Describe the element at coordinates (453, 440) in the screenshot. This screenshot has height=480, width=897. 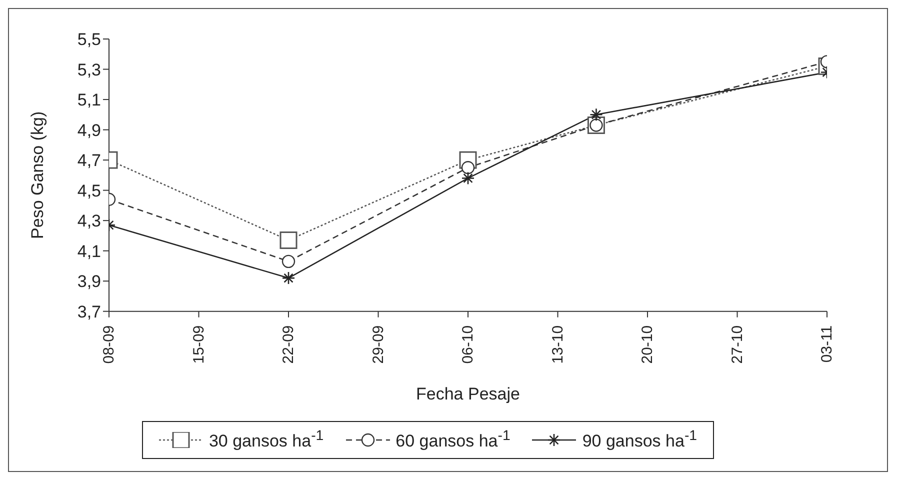
I see `legend-label: 60 gansos ha$^{-1}$` at that location.